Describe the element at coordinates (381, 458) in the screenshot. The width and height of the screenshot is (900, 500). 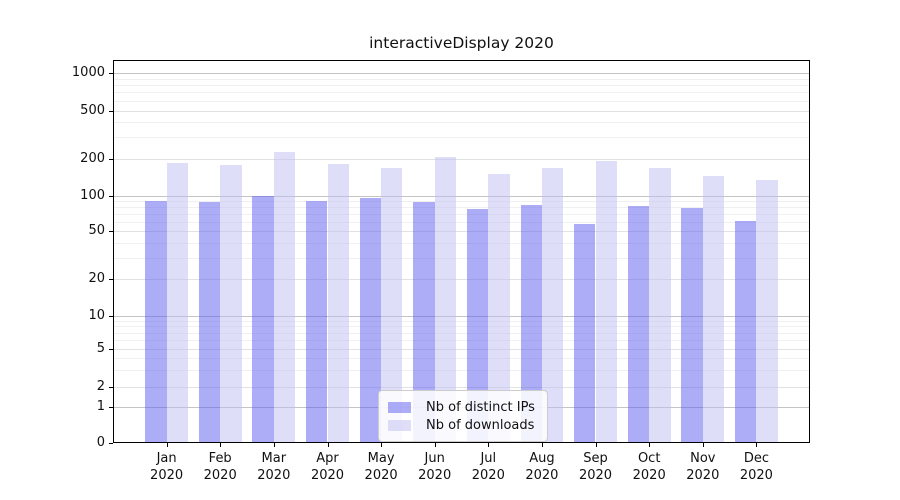
I see `x-tick-label-line: May` at that location.